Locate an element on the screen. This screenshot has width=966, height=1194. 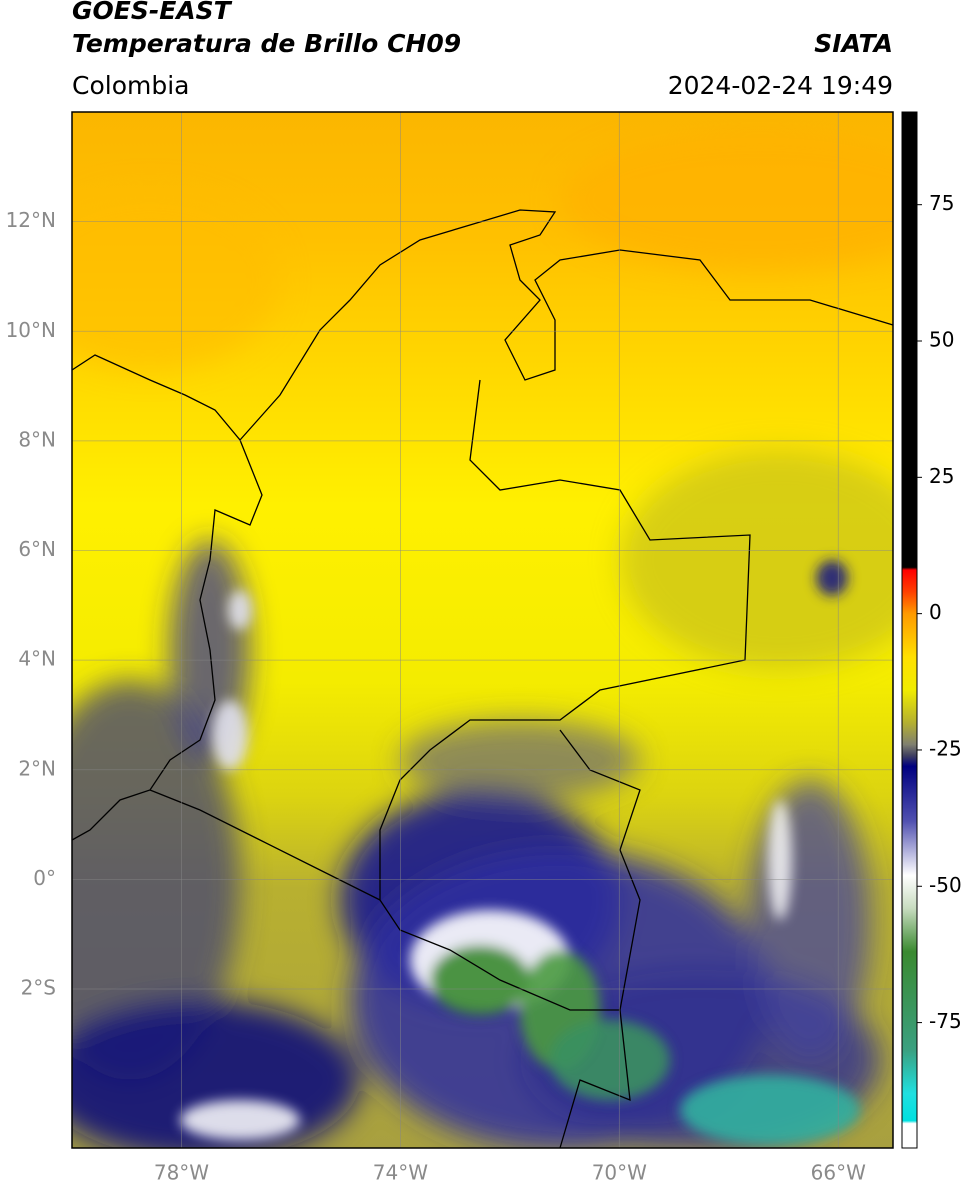
y-tick-label: 6°N is located at coordinates (37, 549).